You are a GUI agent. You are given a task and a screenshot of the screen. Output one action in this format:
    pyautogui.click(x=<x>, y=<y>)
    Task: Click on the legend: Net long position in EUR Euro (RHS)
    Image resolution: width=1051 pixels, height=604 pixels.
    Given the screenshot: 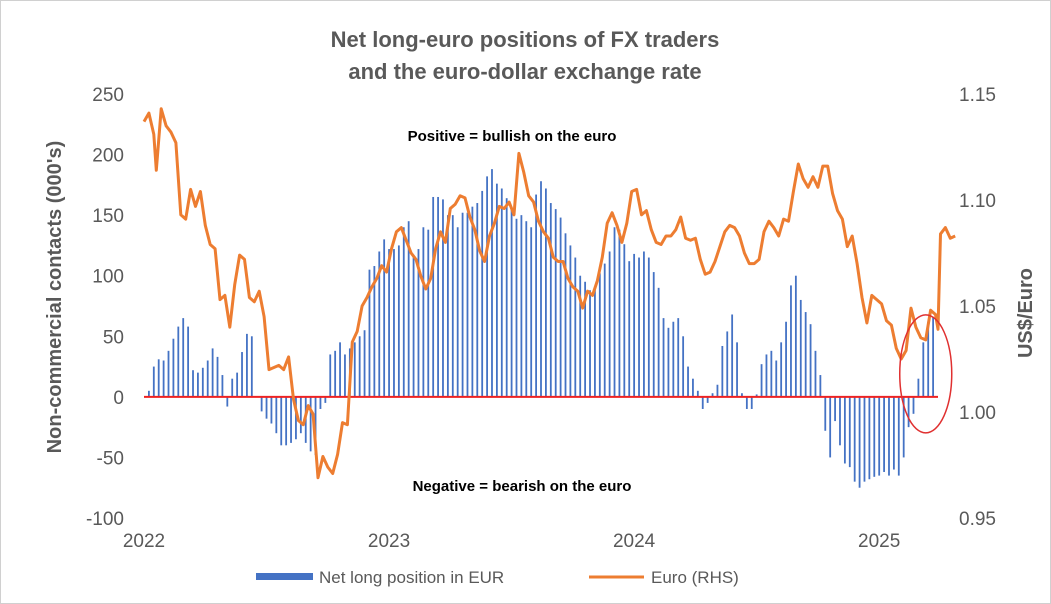 What is the action you would take?
    pyautogui.click(x=497, y=577)
    